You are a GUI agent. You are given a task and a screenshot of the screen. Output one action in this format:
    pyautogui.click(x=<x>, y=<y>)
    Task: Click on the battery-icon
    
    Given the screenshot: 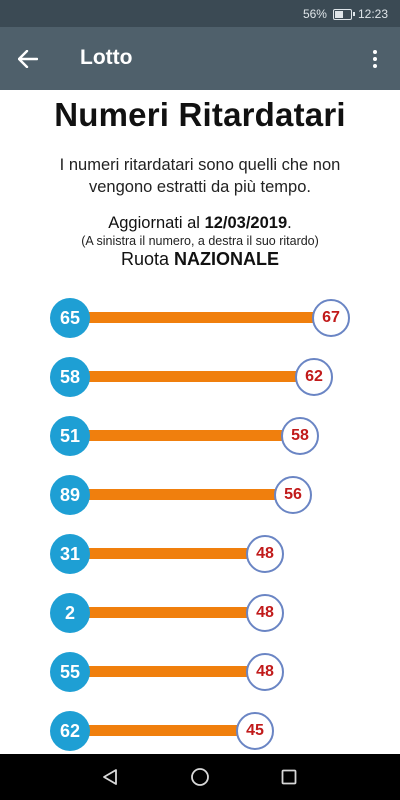 What is the action you would take?
    pyautogui.click(x=343, y=14)
    